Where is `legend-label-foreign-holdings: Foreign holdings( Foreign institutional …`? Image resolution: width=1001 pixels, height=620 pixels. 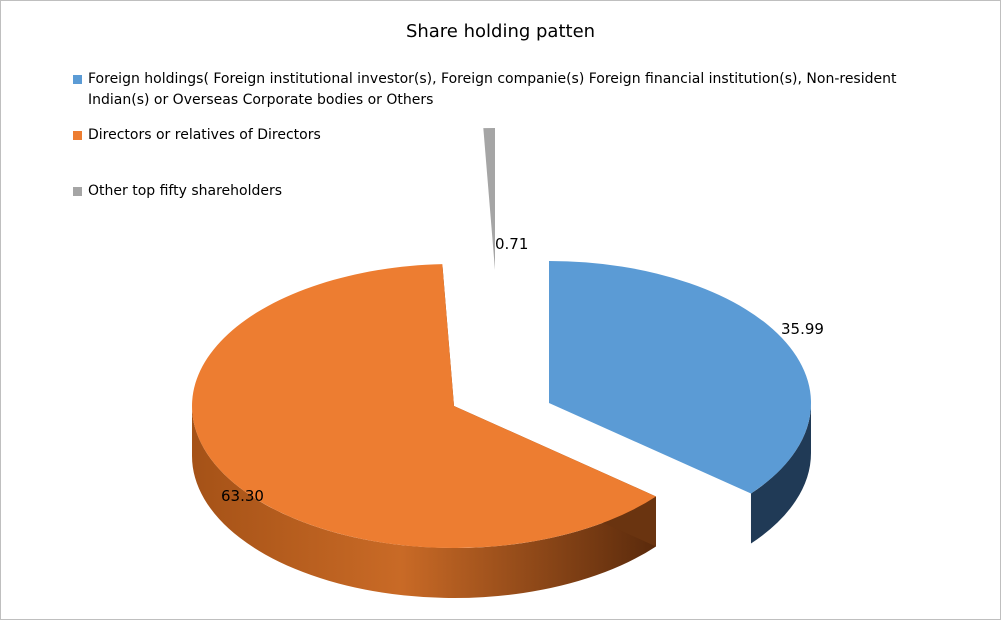
legend-label-foreign-holdings: Foreign holdings( Foreign institutional … is located at coordinates (492, 89).